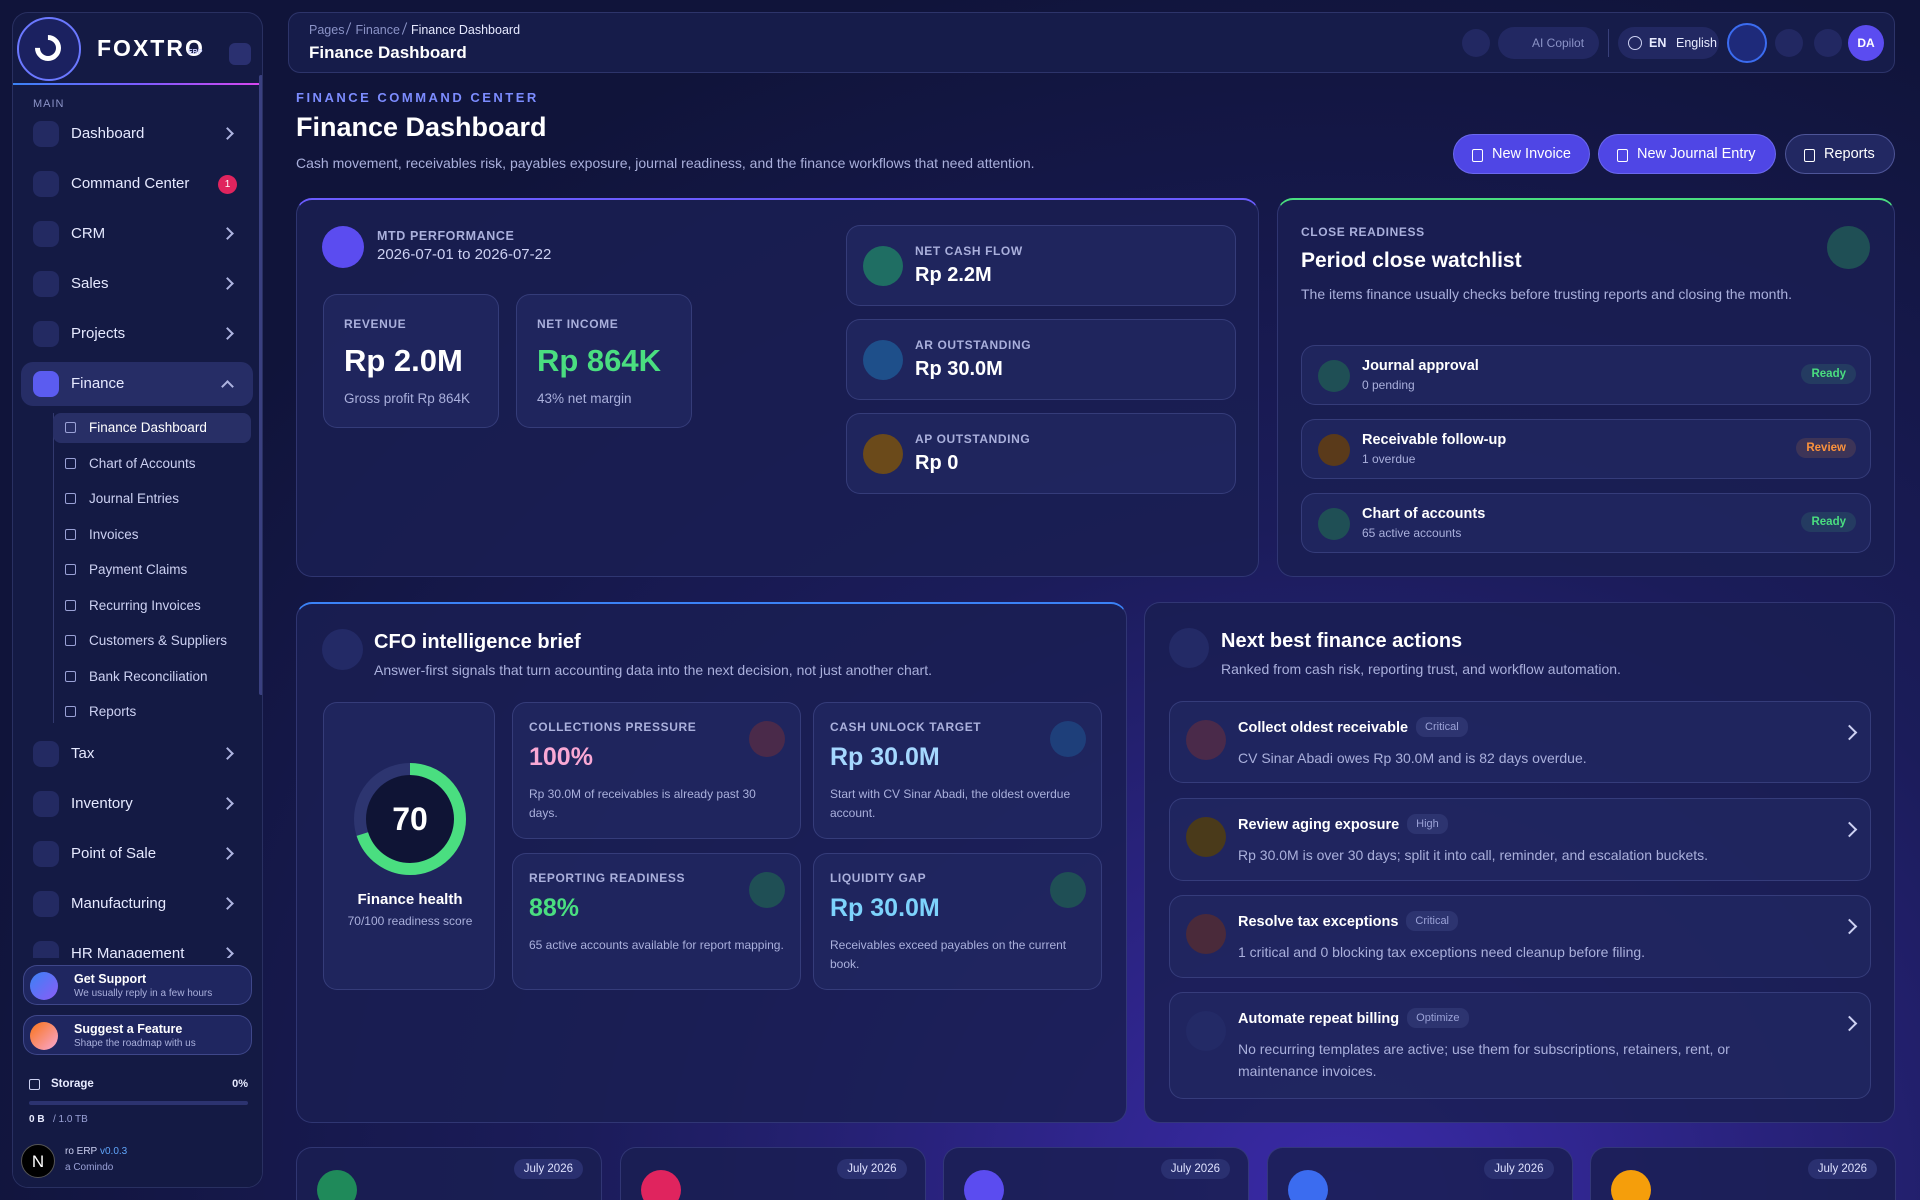 The image size is (1920, 1200). Describe the element at coordinates (44, 1036) in the screenshot. I see `support-icon` at that location.